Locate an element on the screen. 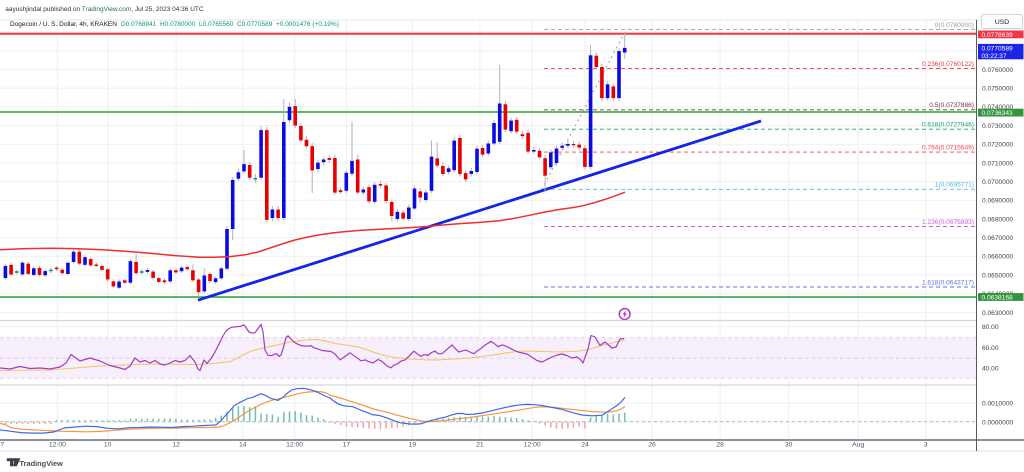 This screenshot has height=472, width=1024. svg-text: 17 is located at coordinates (347, 445).